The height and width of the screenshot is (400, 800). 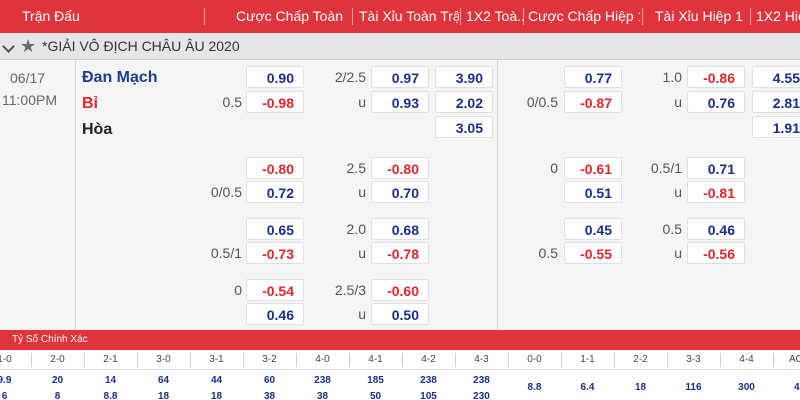 I want to click on hdp-away-line: 0/0.5, so click(x=226, y=192).